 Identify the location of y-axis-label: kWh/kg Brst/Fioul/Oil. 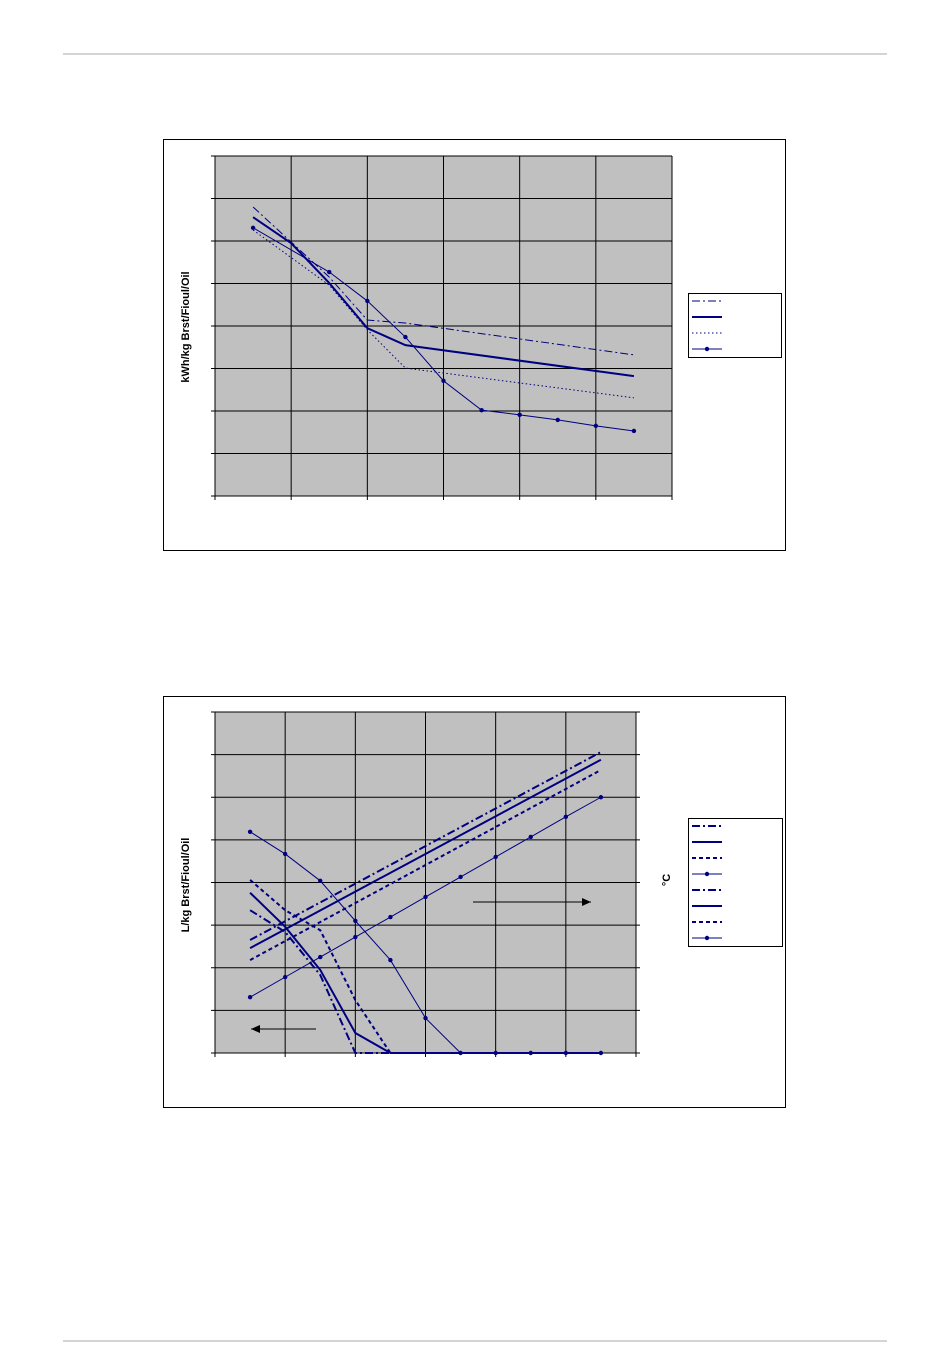
(186, 326).